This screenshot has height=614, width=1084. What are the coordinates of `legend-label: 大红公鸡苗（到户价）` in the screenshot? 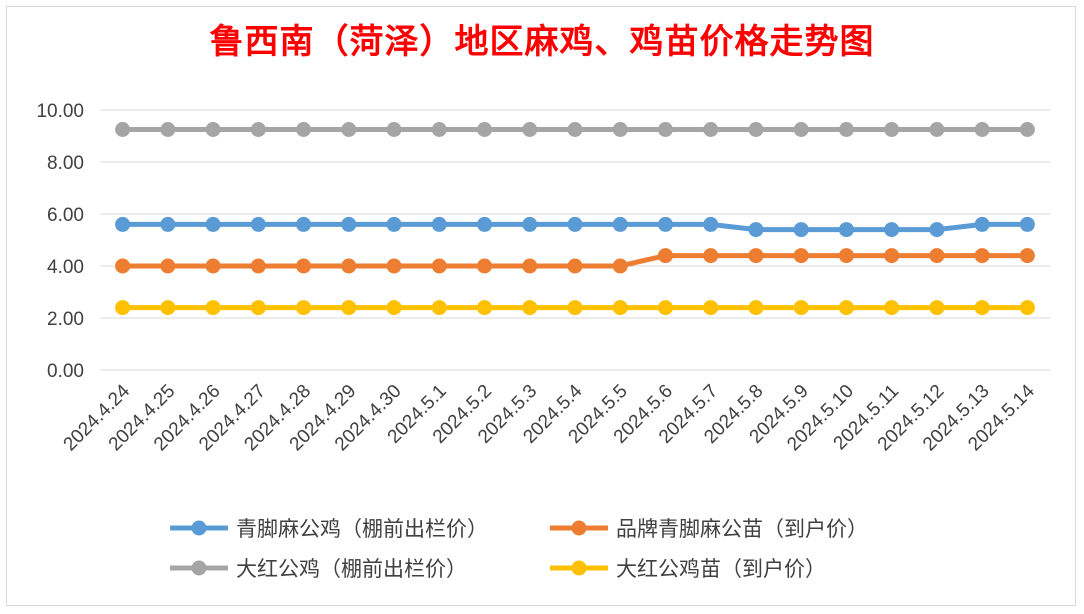 It's located at (721, 569).